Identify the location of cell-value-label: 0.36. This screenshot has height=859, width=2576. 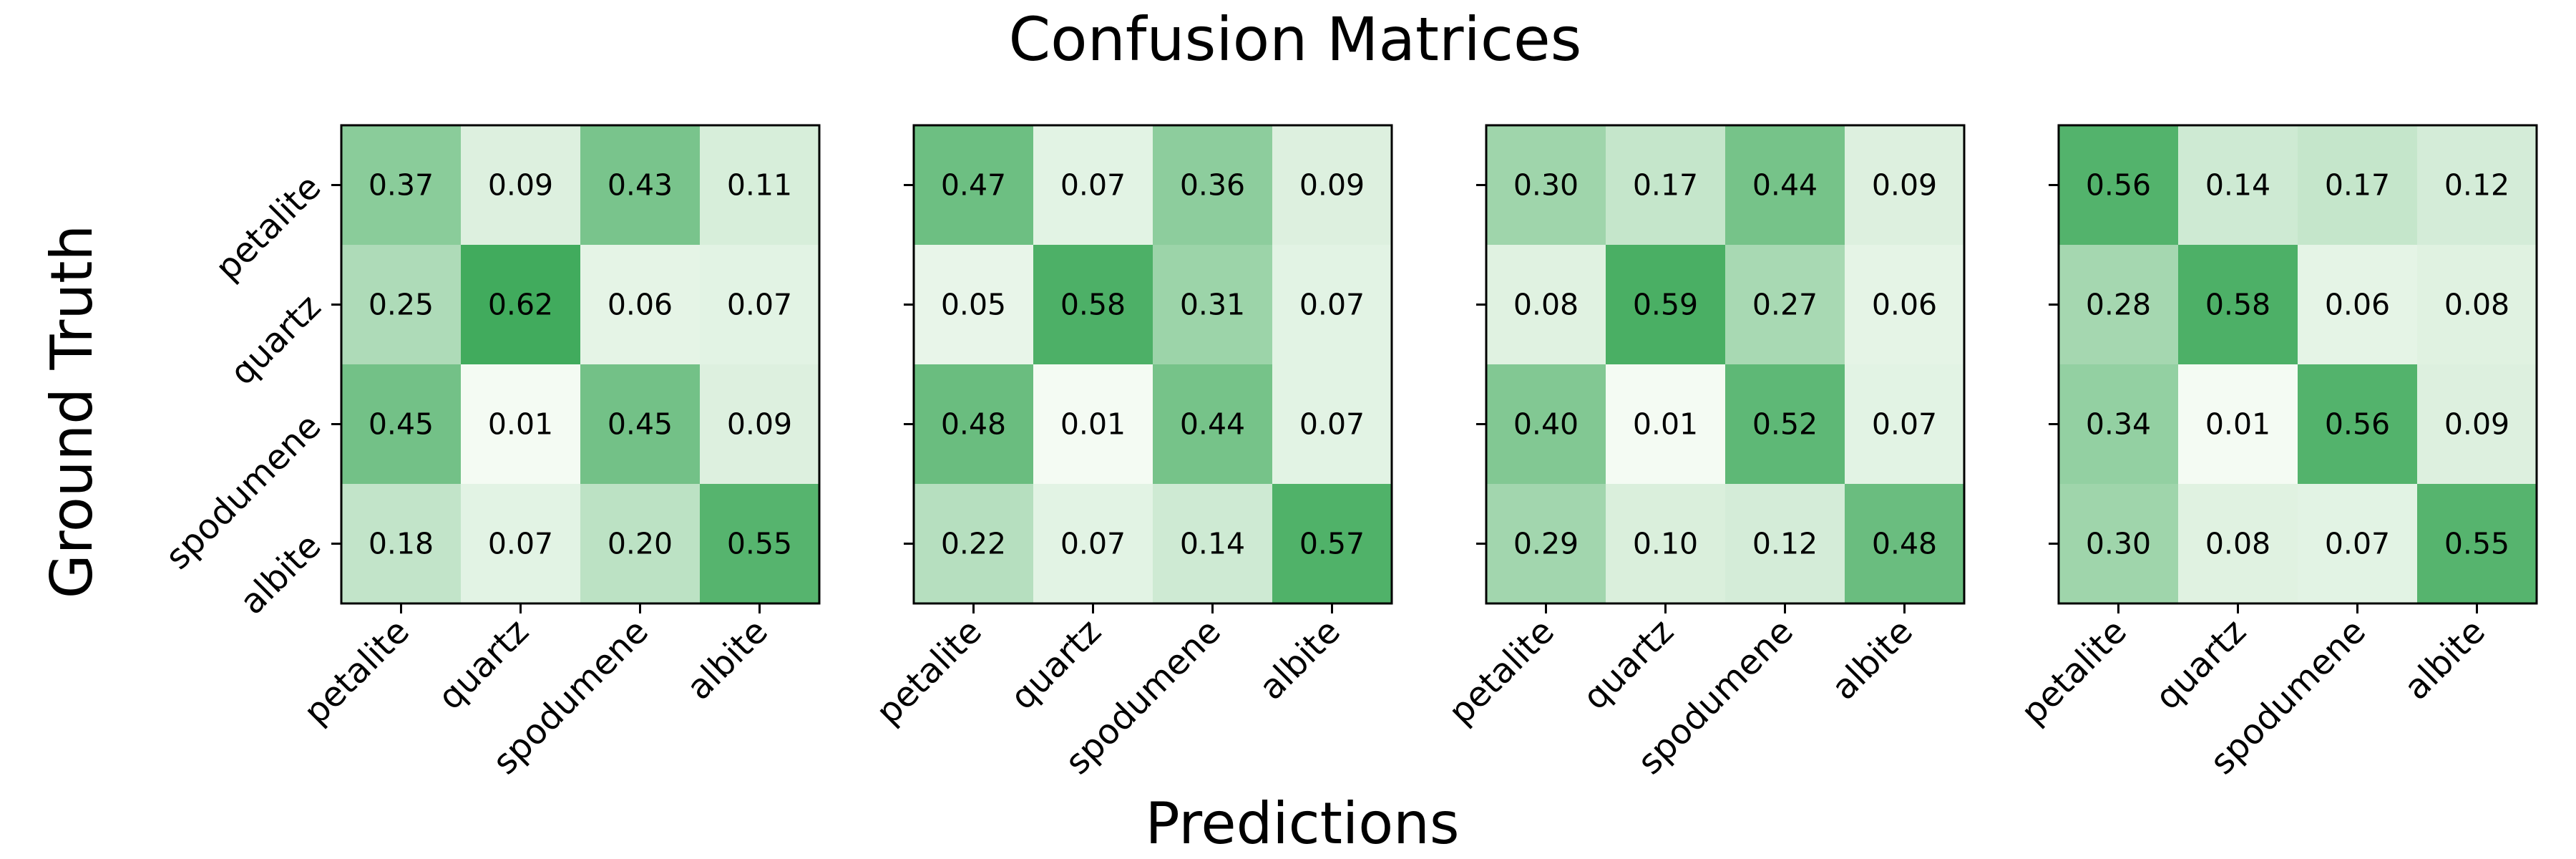
(1212, 185).